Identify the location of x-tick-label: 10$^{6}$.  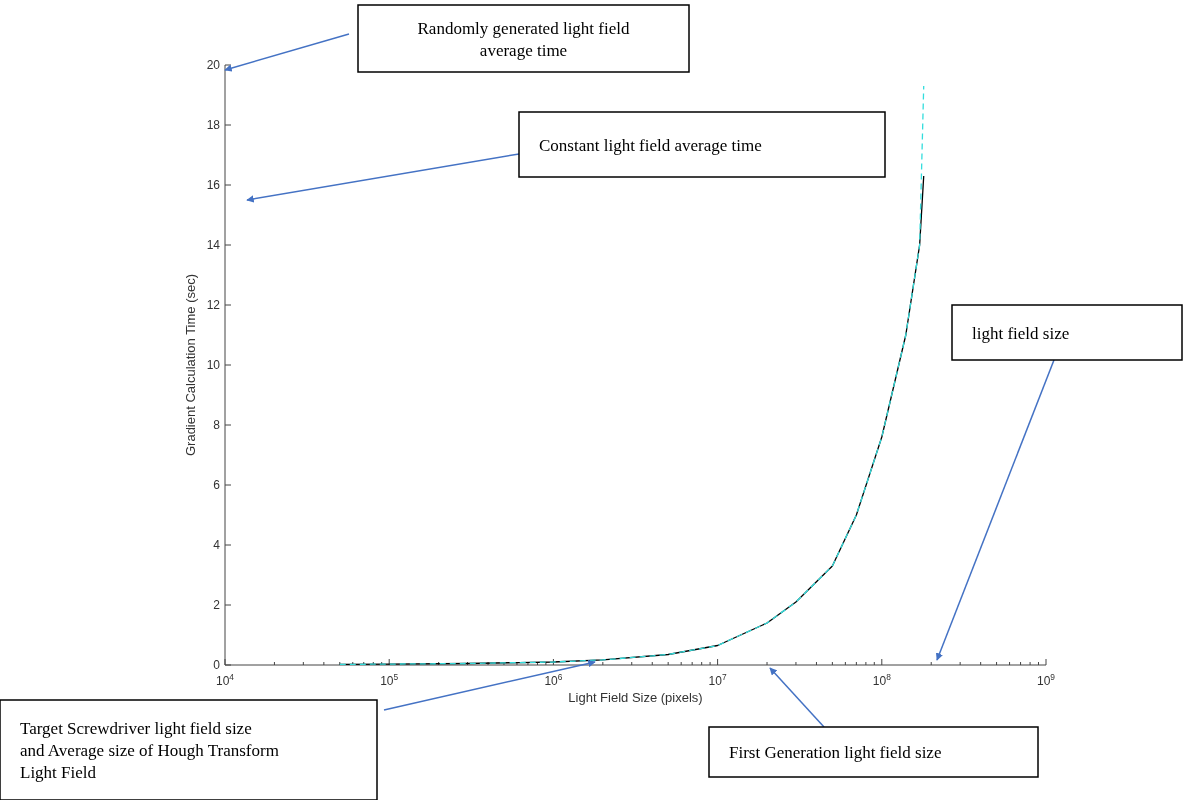
(553, 680).